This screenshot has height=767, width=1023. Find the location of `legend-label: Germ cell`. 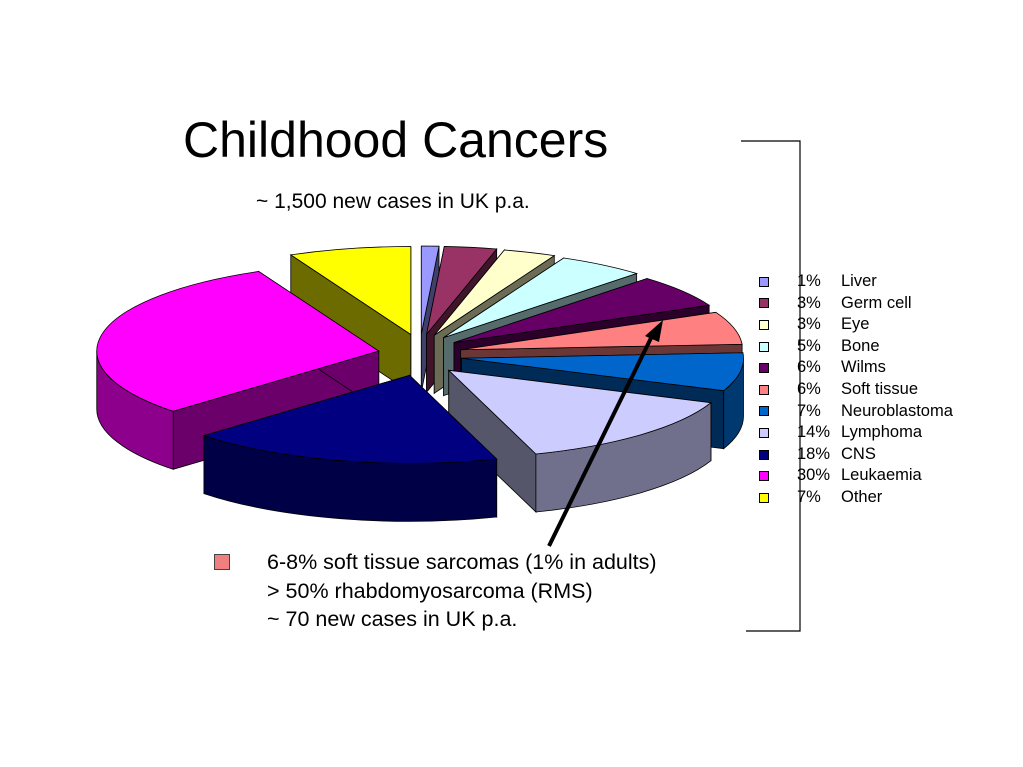

legend-label: Germ cell is located at coordinates (876, 302).